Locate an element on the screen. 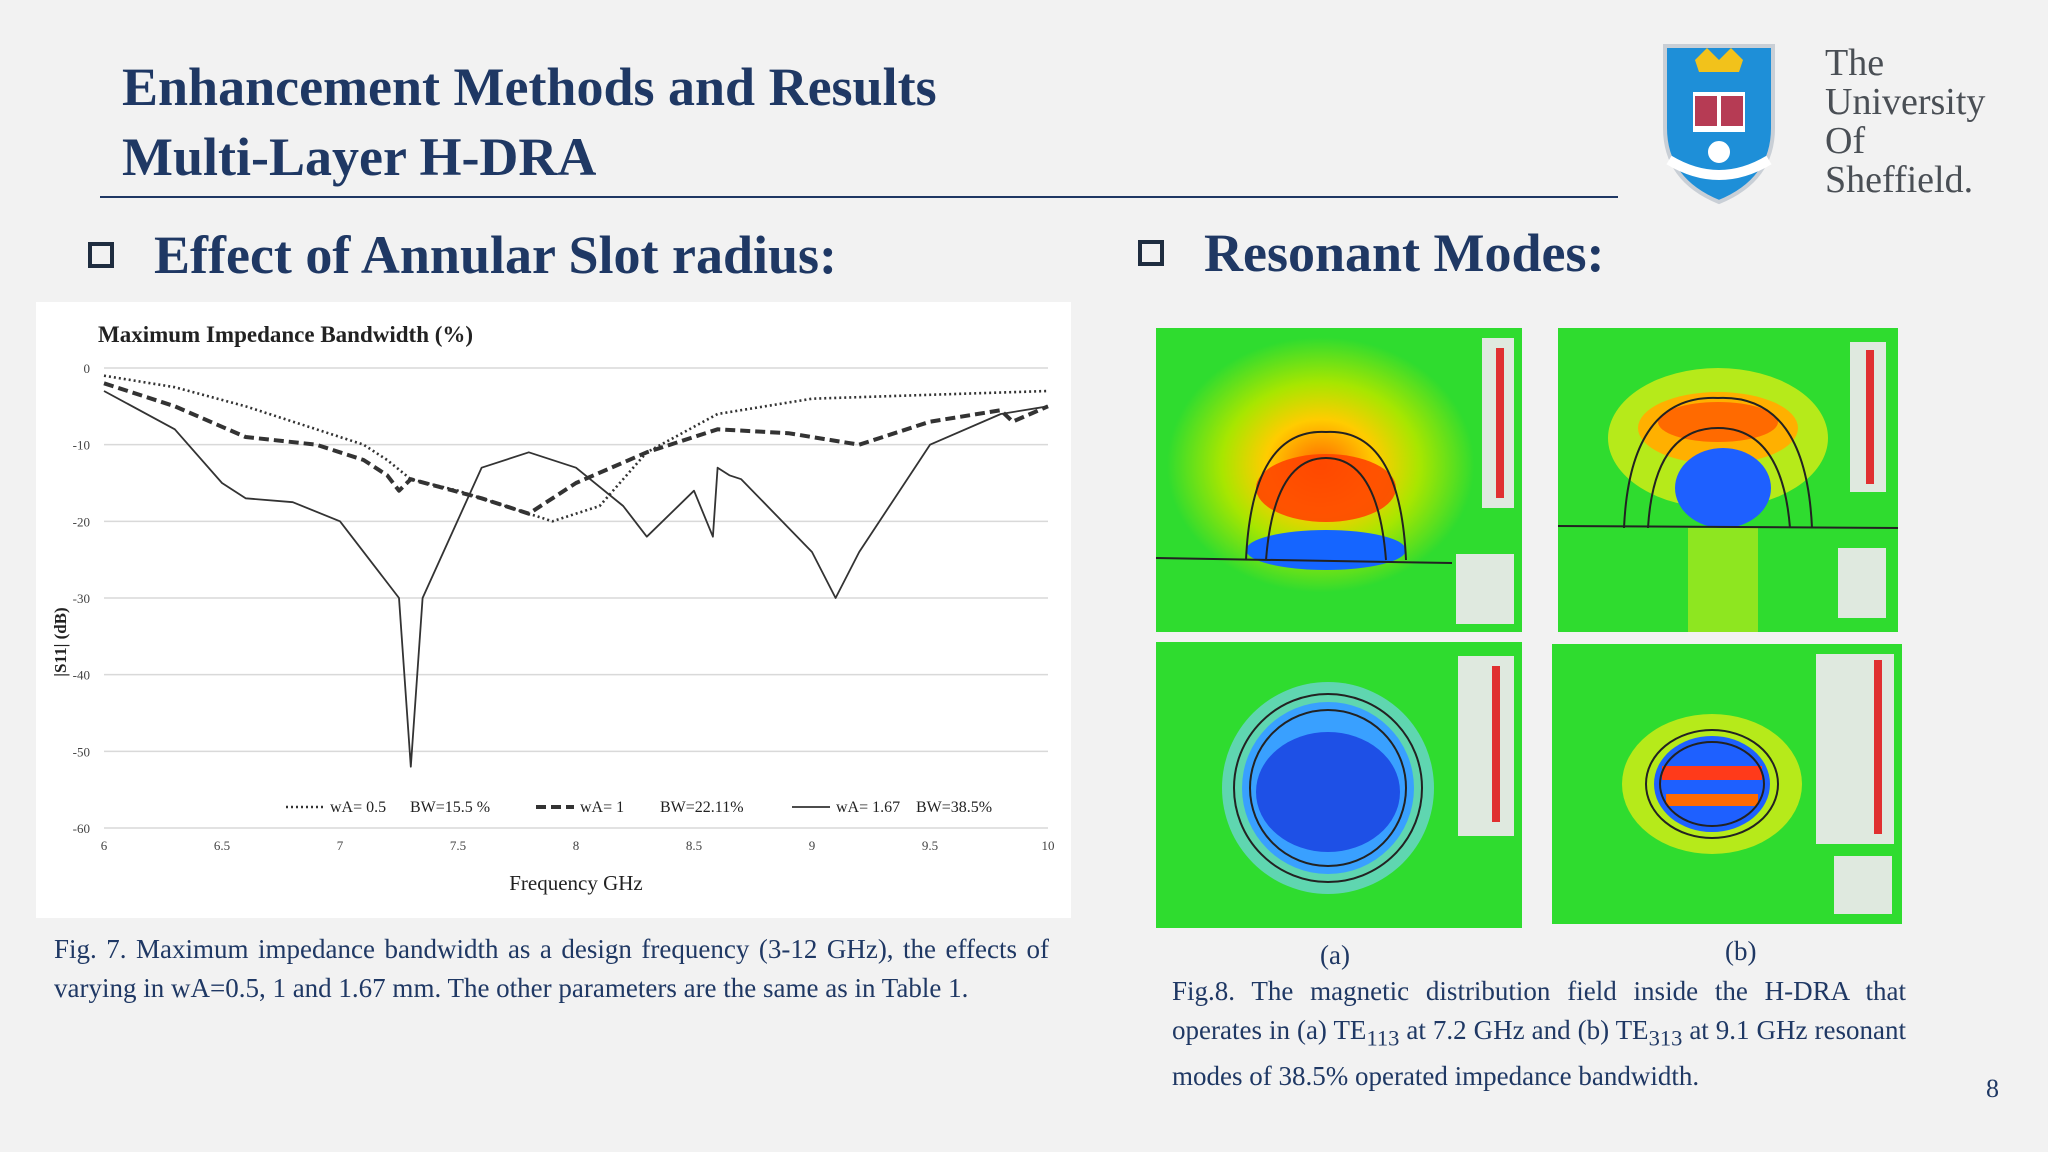  field-plot-b-top is located at coordinates (1727, 784).